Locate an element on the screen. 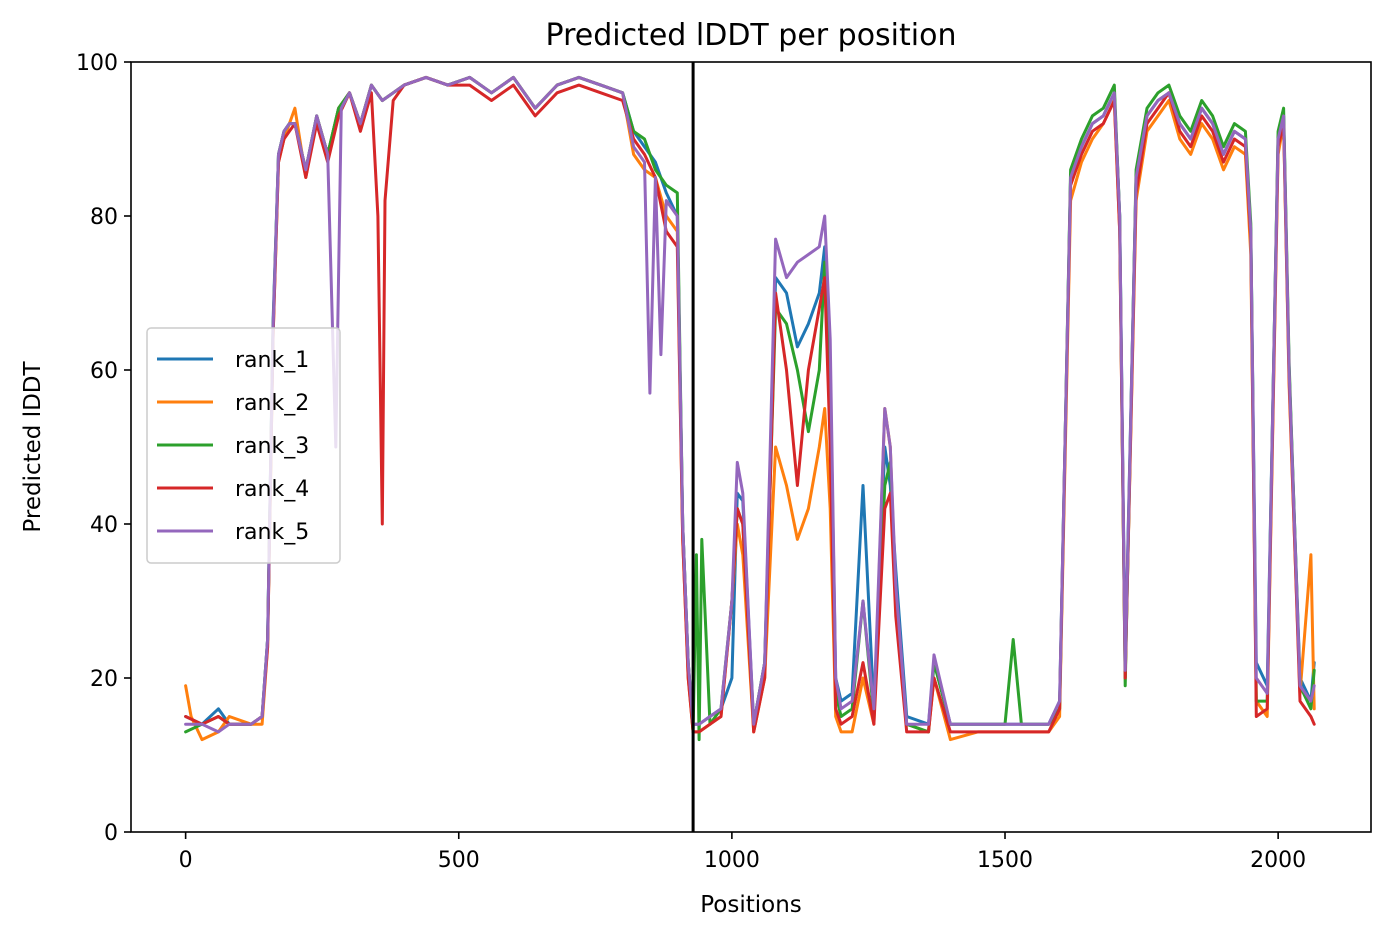 This screenshot has height=939, width=1391. legend-box is located at coordinates (243, 445).